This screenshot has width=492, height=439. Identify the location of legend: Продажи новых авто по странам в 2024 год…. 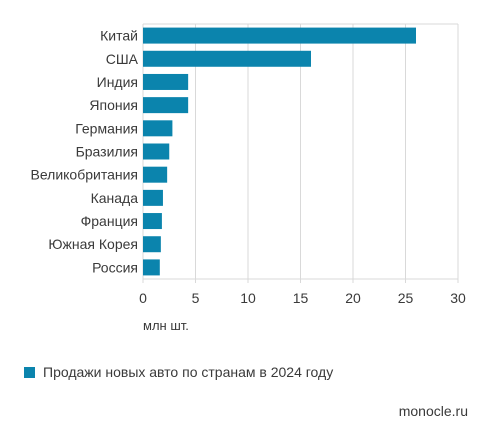
(178, 372).